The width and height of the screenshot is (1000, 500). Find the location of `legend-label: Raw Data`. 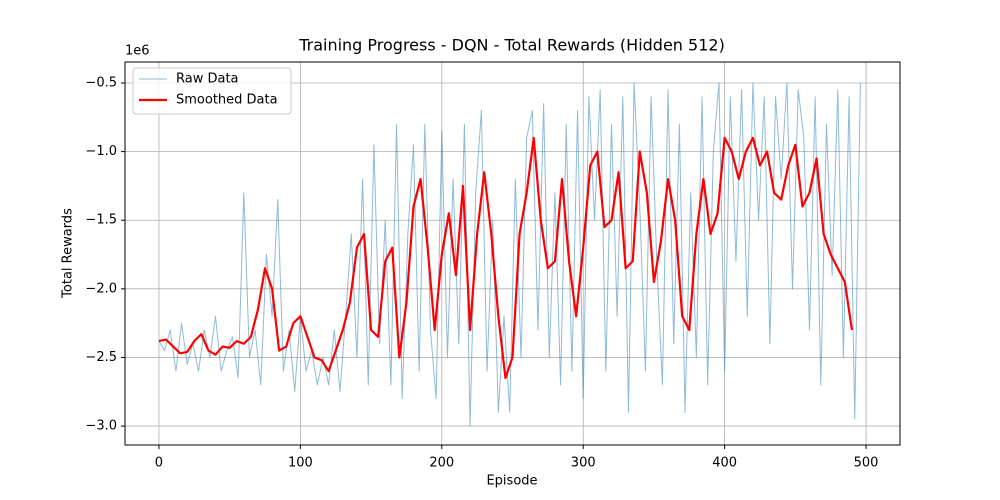

legend-label: Raw Data is located at coordinates (207, 79).